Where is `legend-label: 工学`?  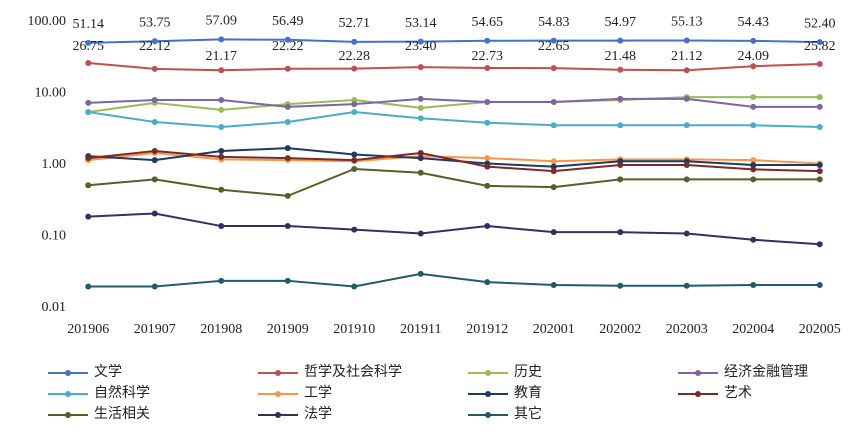
legend-label: 工学 is located at coordinates (318, 393).